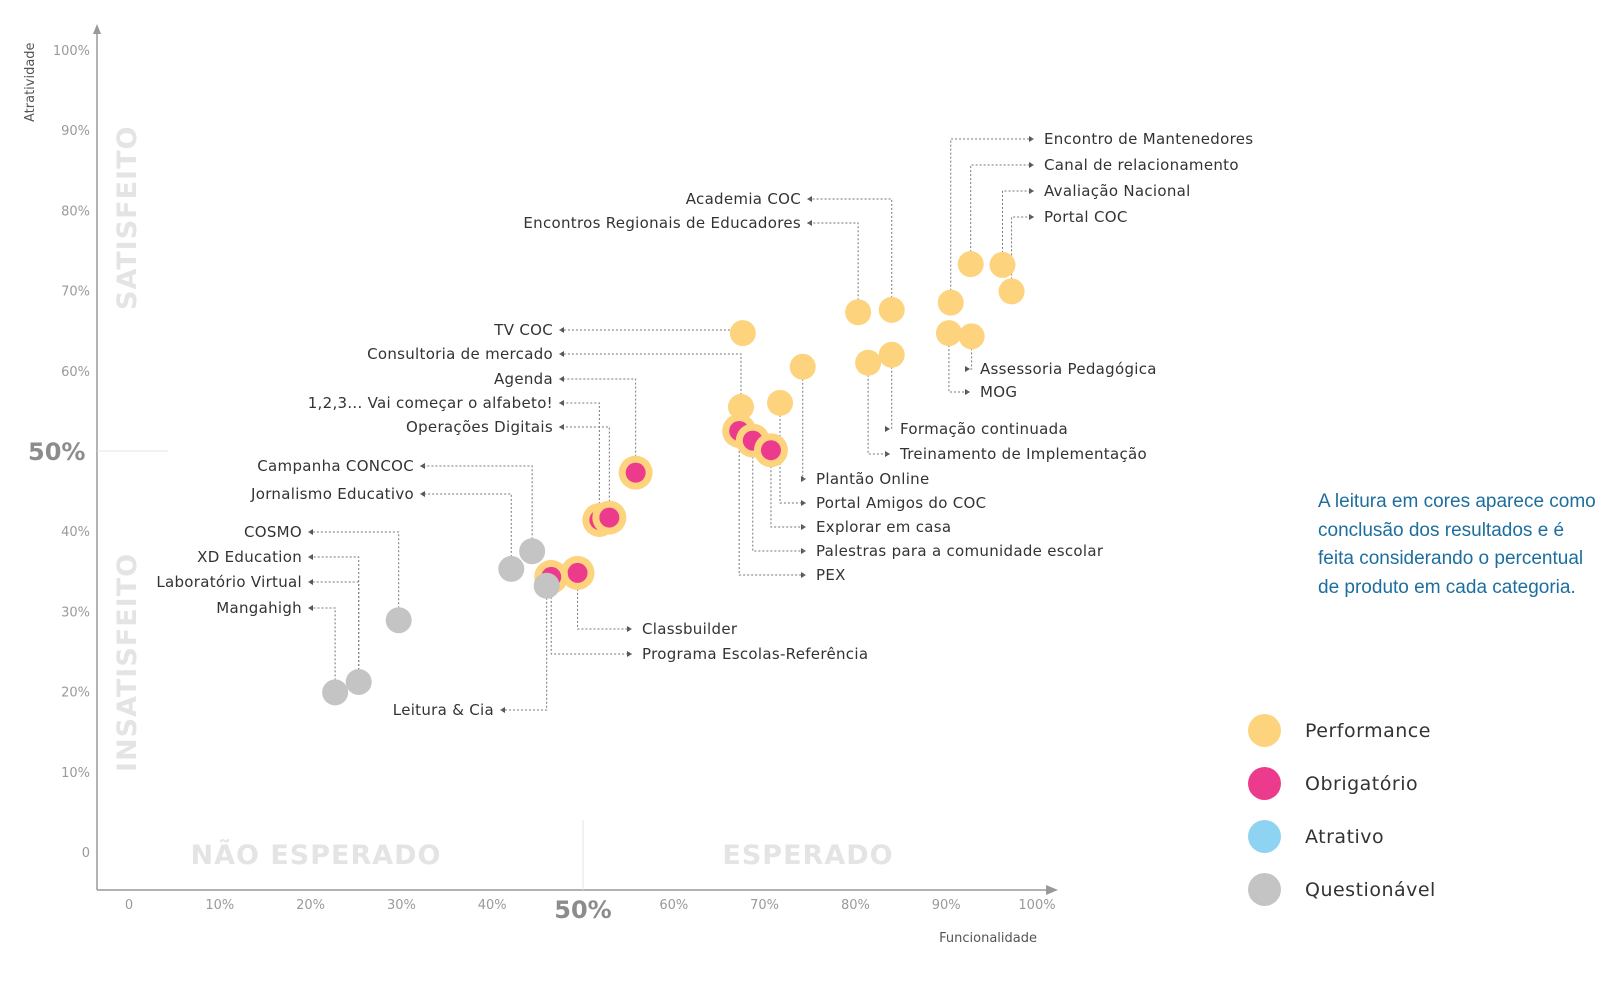  I want to click on legend-item: Obrigatório, so click(1342, 783).